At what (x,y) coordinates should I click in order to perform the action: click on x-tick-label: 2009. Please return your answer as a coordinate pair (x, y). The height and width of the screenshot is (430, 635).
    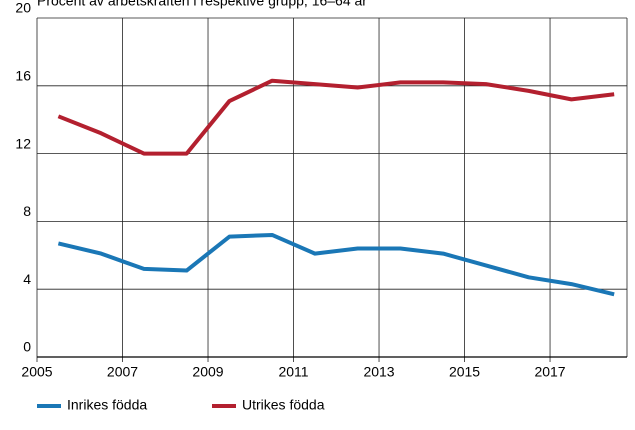
    Looking at the image, I should click on (207, 372).